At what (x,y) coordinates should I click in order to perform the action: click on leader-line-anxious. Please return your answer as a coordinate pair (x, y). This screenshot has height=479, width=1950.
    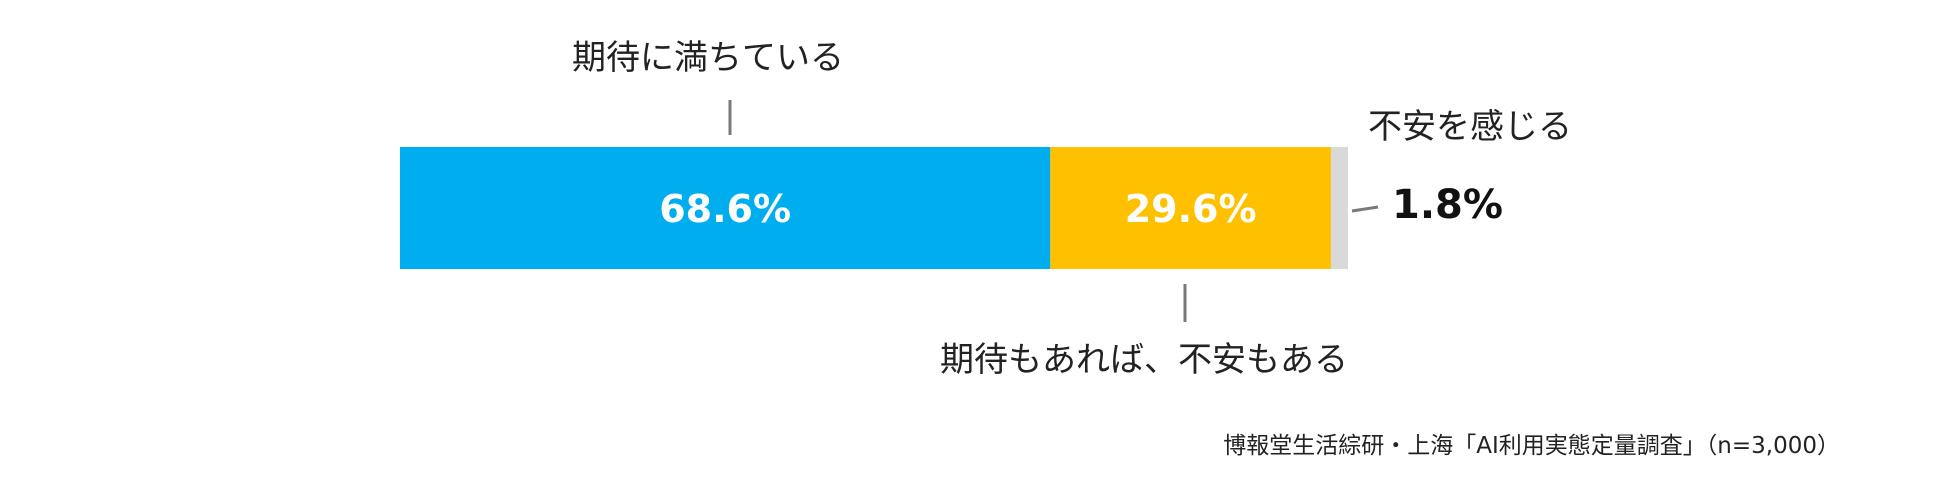
    Looking at the image, I should click on (1365, 209).